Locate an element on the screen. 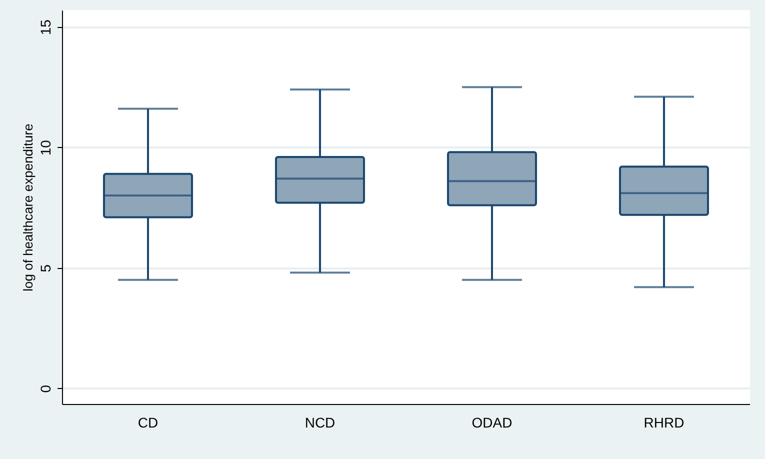  x-tick-label: RHRD is located at coordinates (664, 422).